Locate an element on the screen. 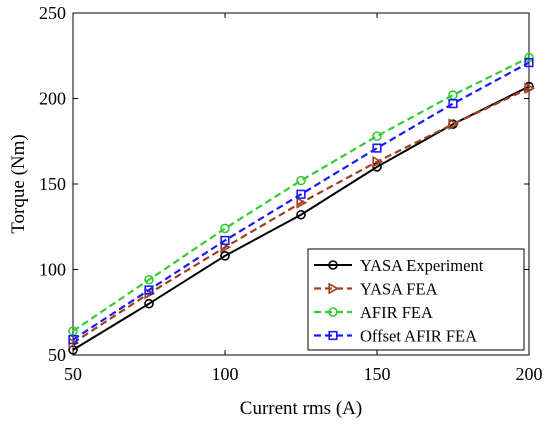 Image resolution: width=550 pixels, height=426 pixels. y-tick-label: 200 is located at coordinates (52, 99).